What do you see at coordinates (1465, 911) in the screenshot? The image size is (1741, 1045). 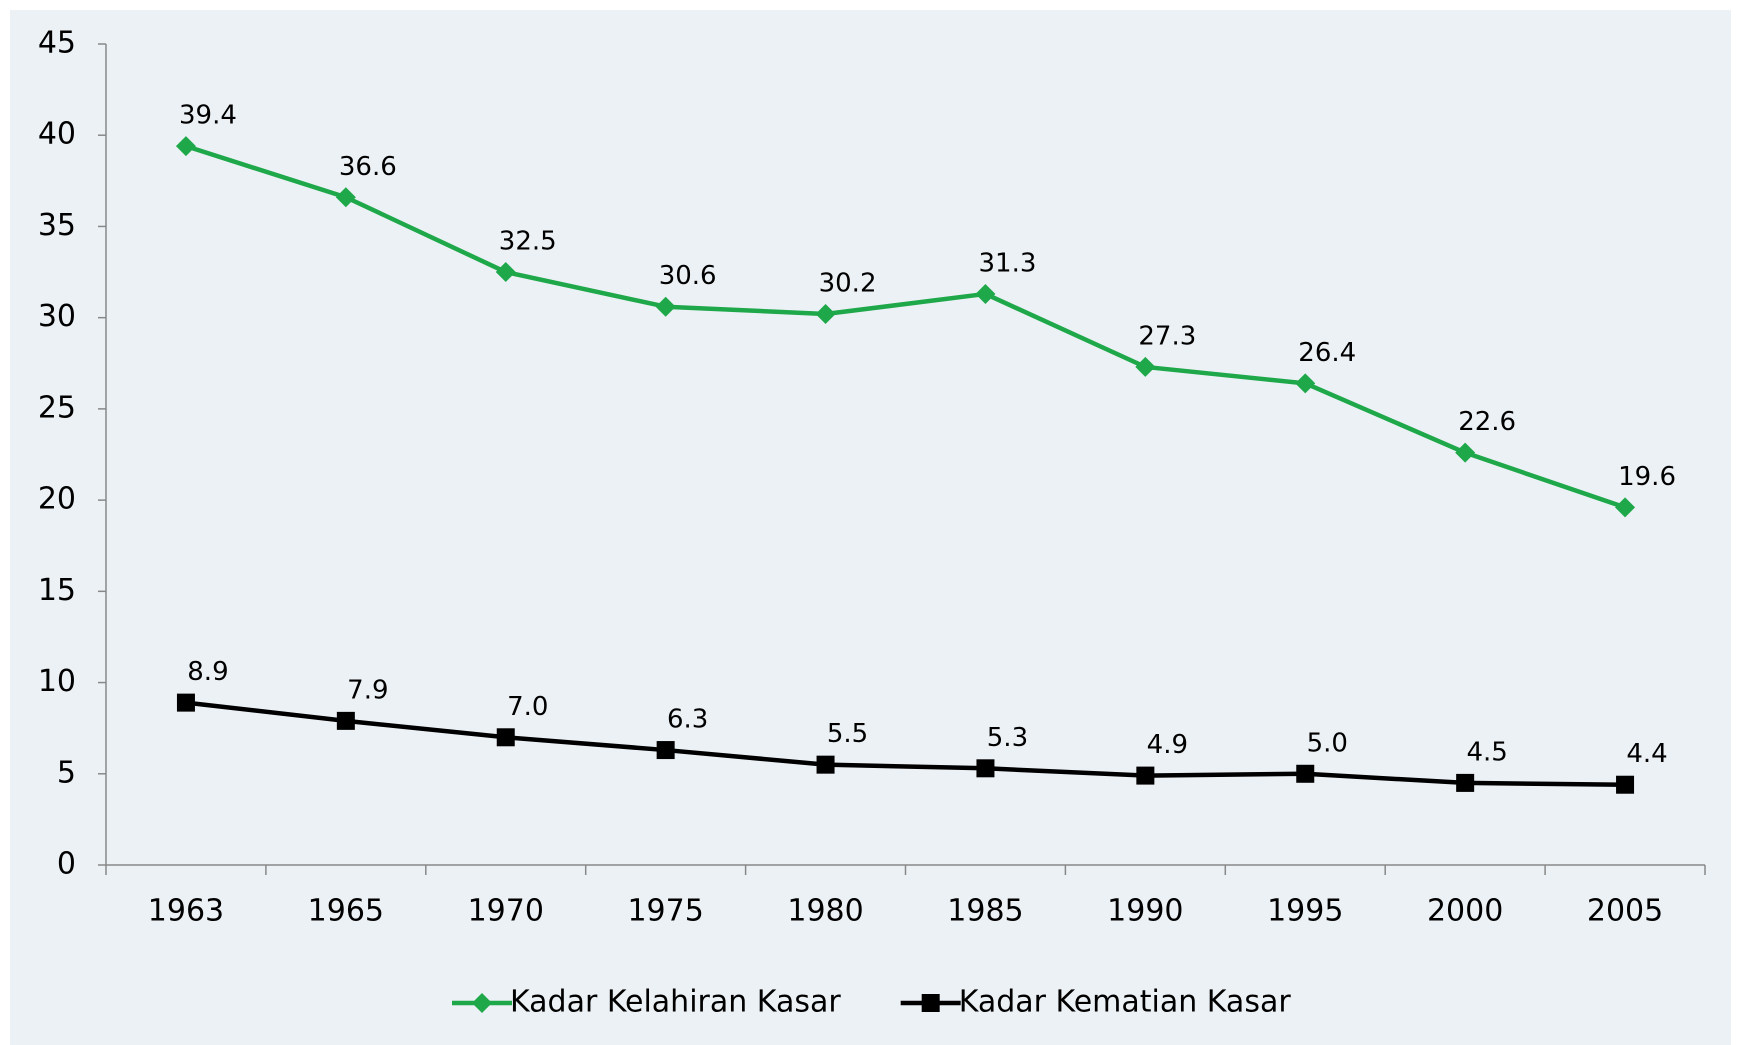 I see `x-tick-label: 2000` at bounding box center [1465, 911].